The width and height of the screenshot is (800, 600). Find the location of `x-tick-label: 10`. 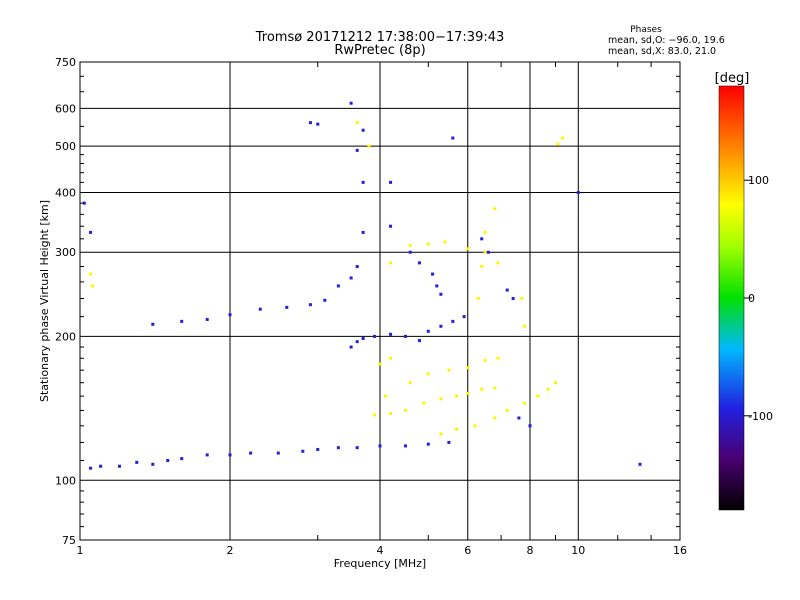

x-tick-label: 10 is located at coordinates (578, 550).